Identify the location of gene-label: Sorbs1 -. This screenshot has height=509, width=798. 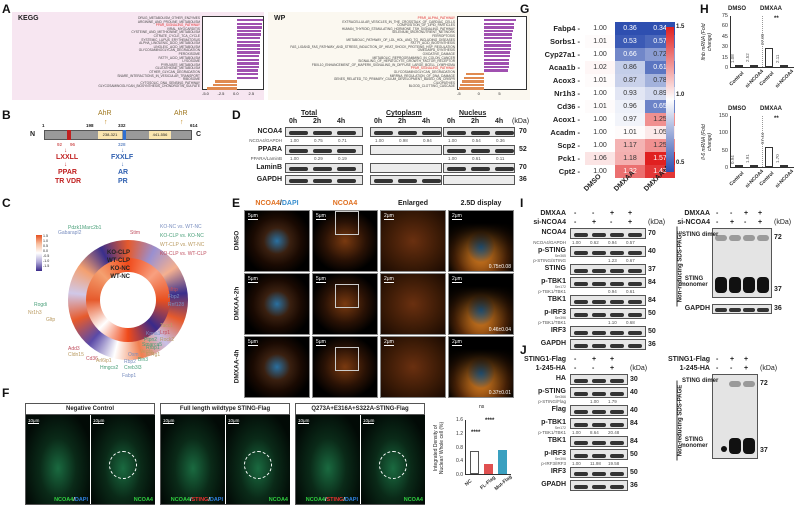
(564, 41).